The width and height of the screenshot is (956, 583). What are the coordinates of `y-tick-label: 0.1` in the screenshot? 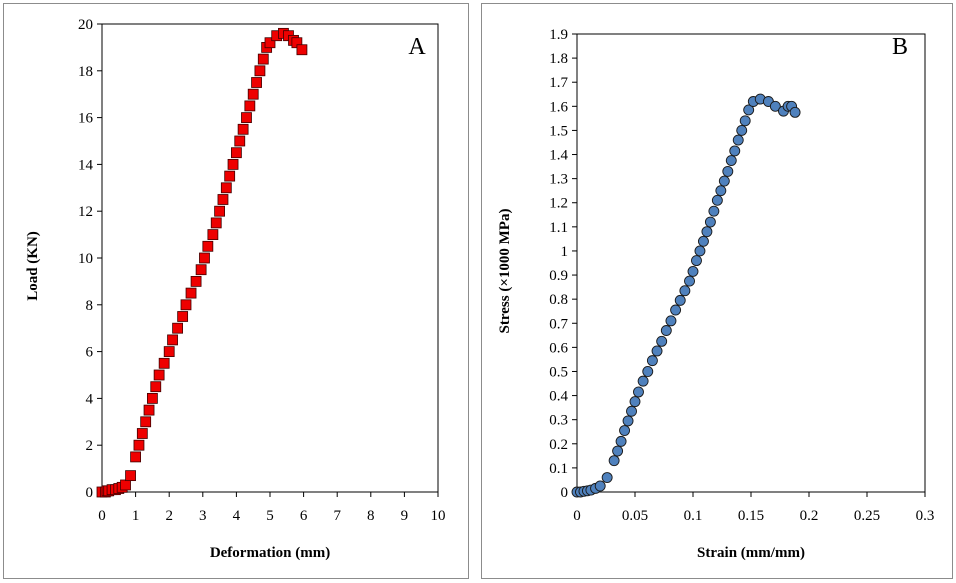 It's located at (558, 469).